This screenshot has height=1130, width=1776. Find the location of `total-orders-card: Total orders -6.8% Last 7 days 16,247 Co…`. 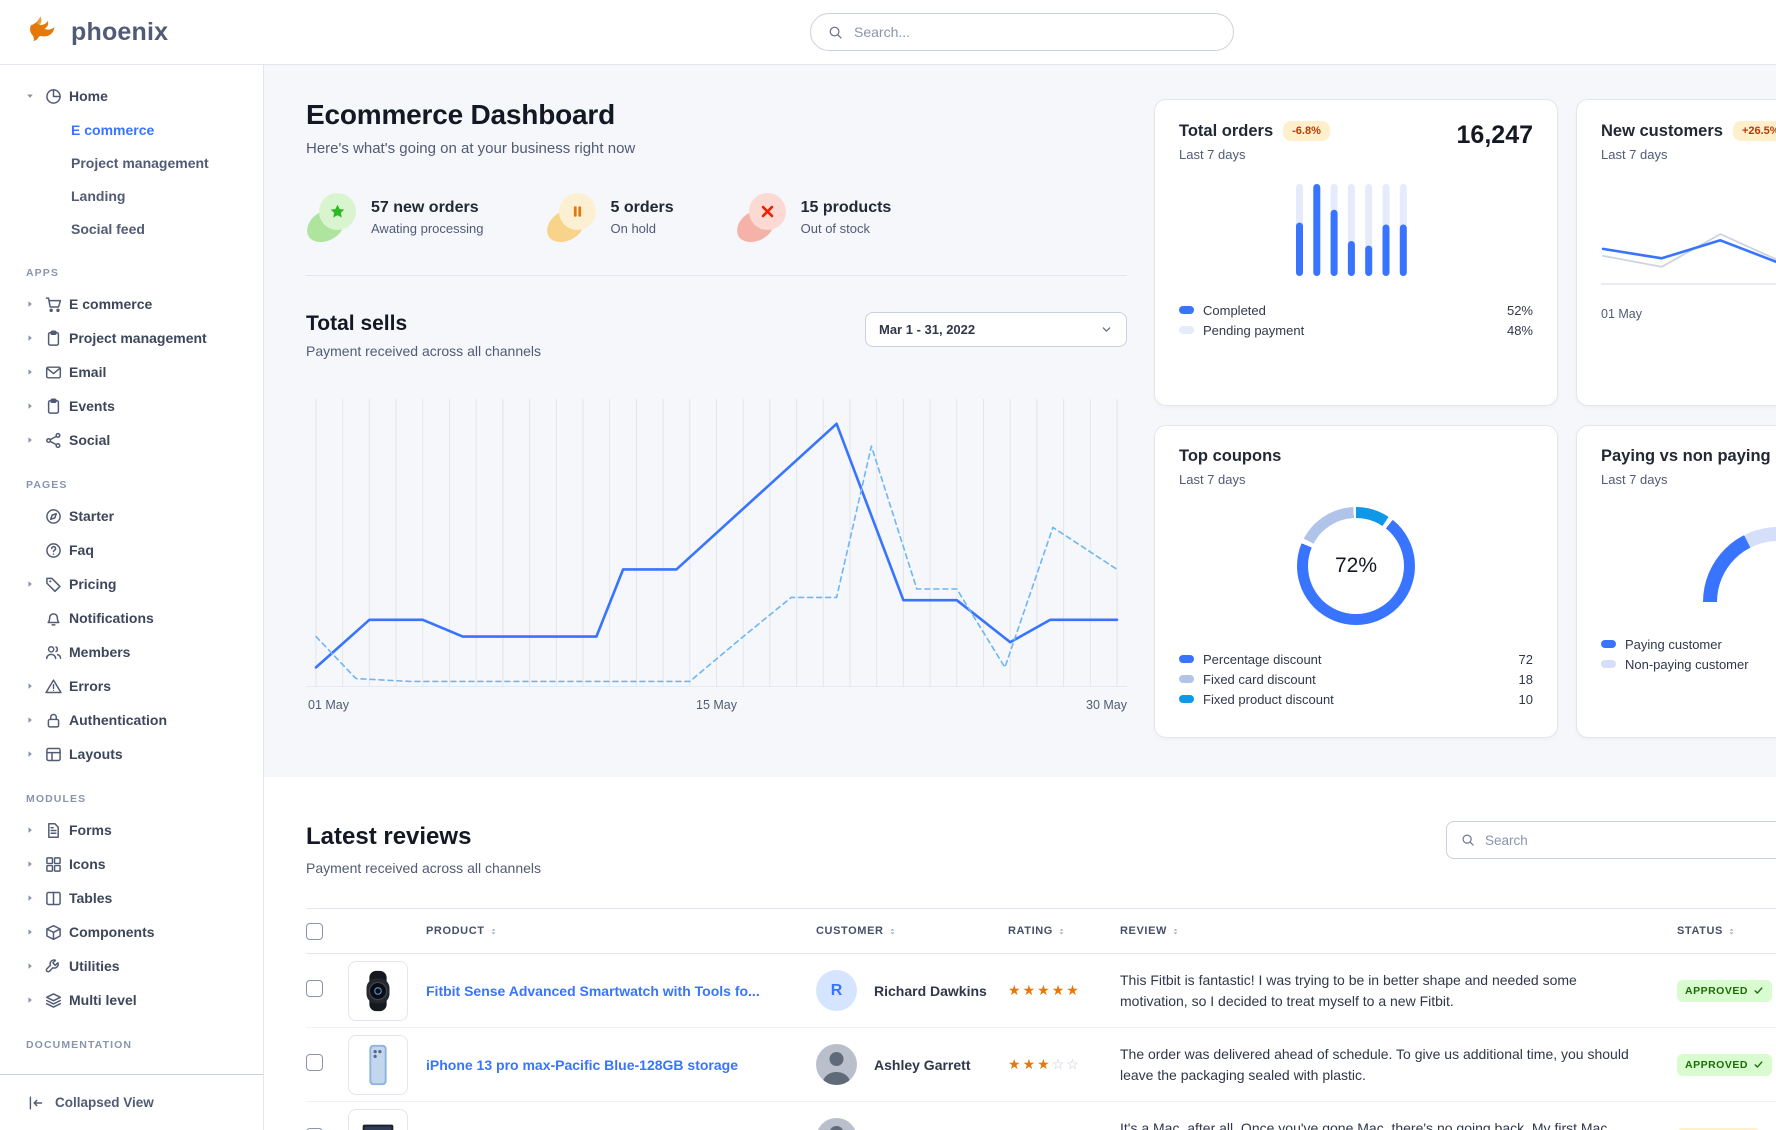

total-orders-card: Total orders -6.8% Last 7 days 16,247 Co… is located at coordinates (1356, 252).